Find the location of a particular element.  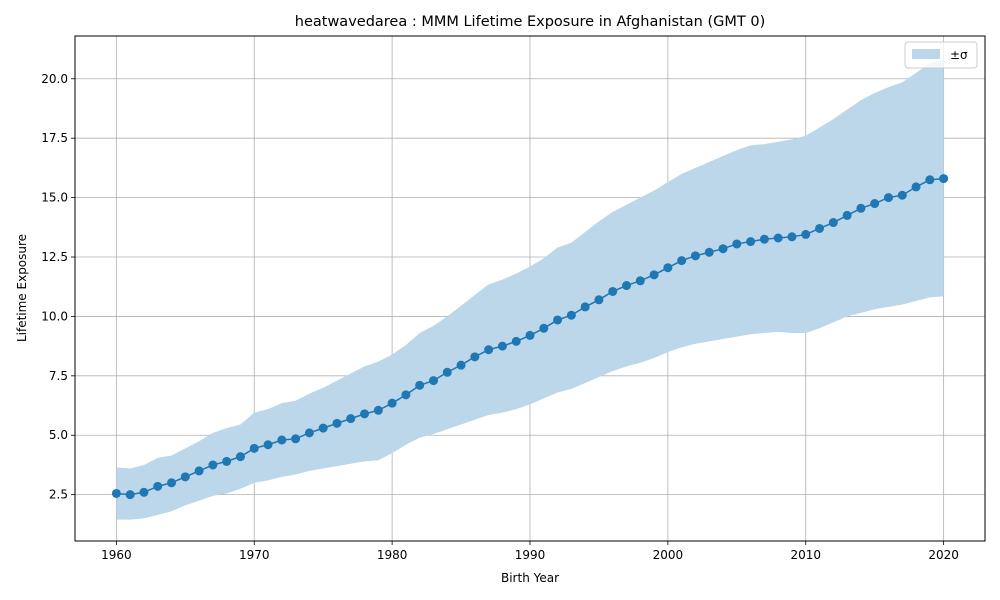

x-tick-label: 1970 is located at coordinates (254, 555).